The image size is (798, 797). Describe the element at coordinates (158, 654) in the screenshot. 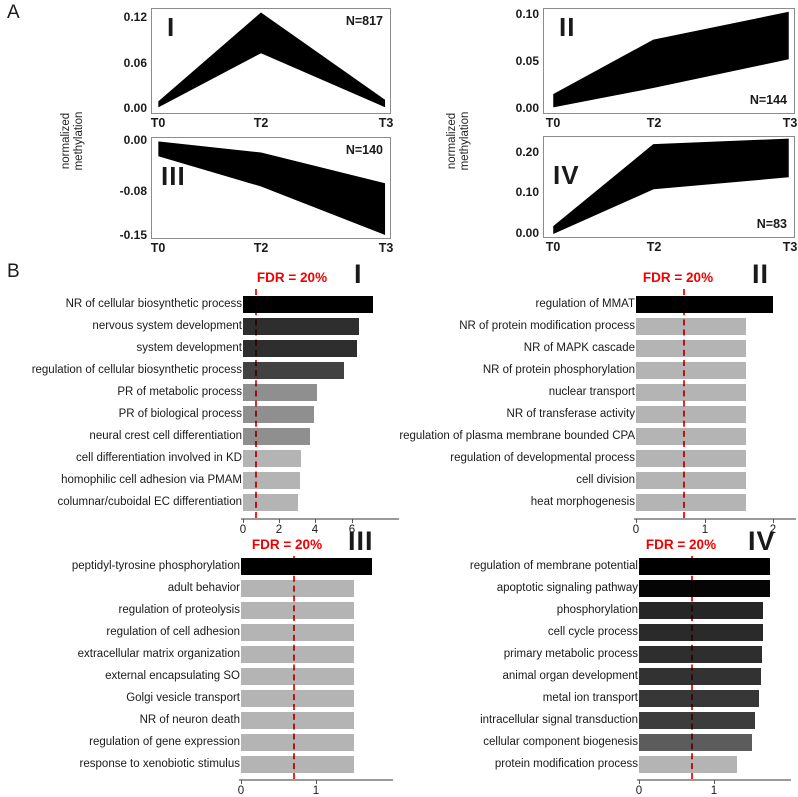

I see `bar-category-label: extracellular matrix organization` at that location.